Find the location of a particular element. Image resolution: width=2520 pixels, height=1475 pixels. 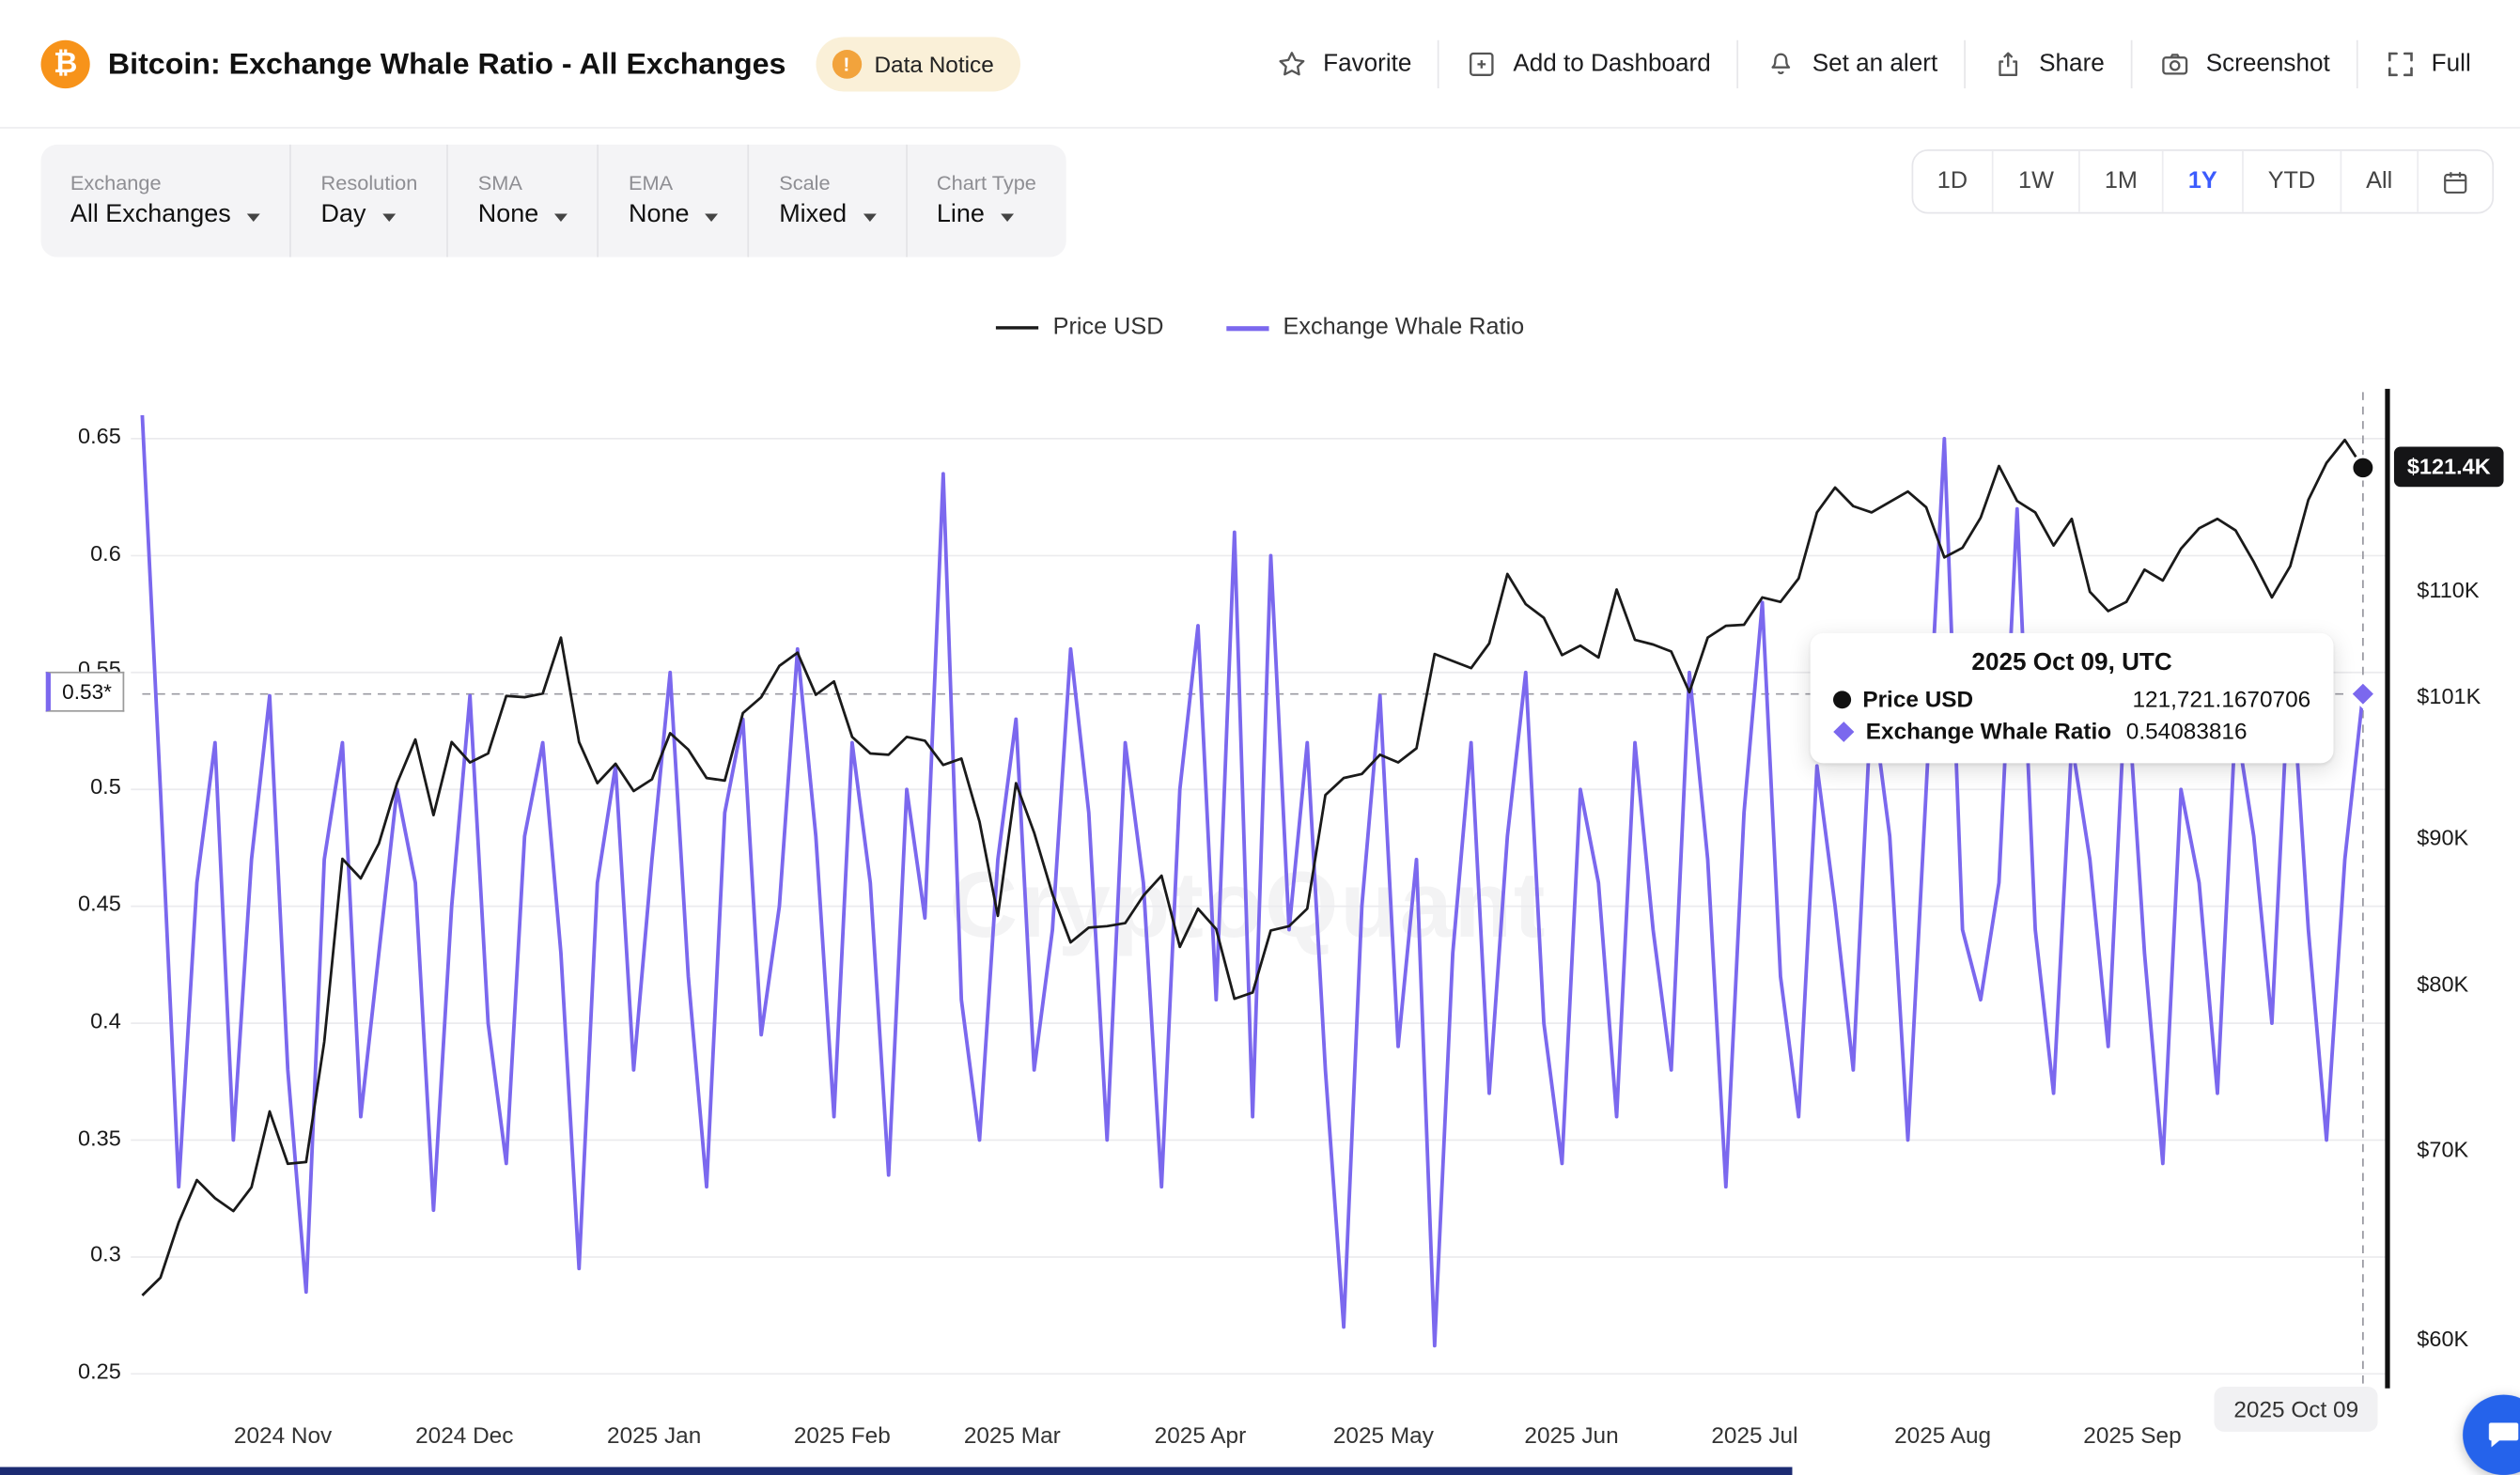

right-axis-tick: $90K is located at coordinates (2443, 838).